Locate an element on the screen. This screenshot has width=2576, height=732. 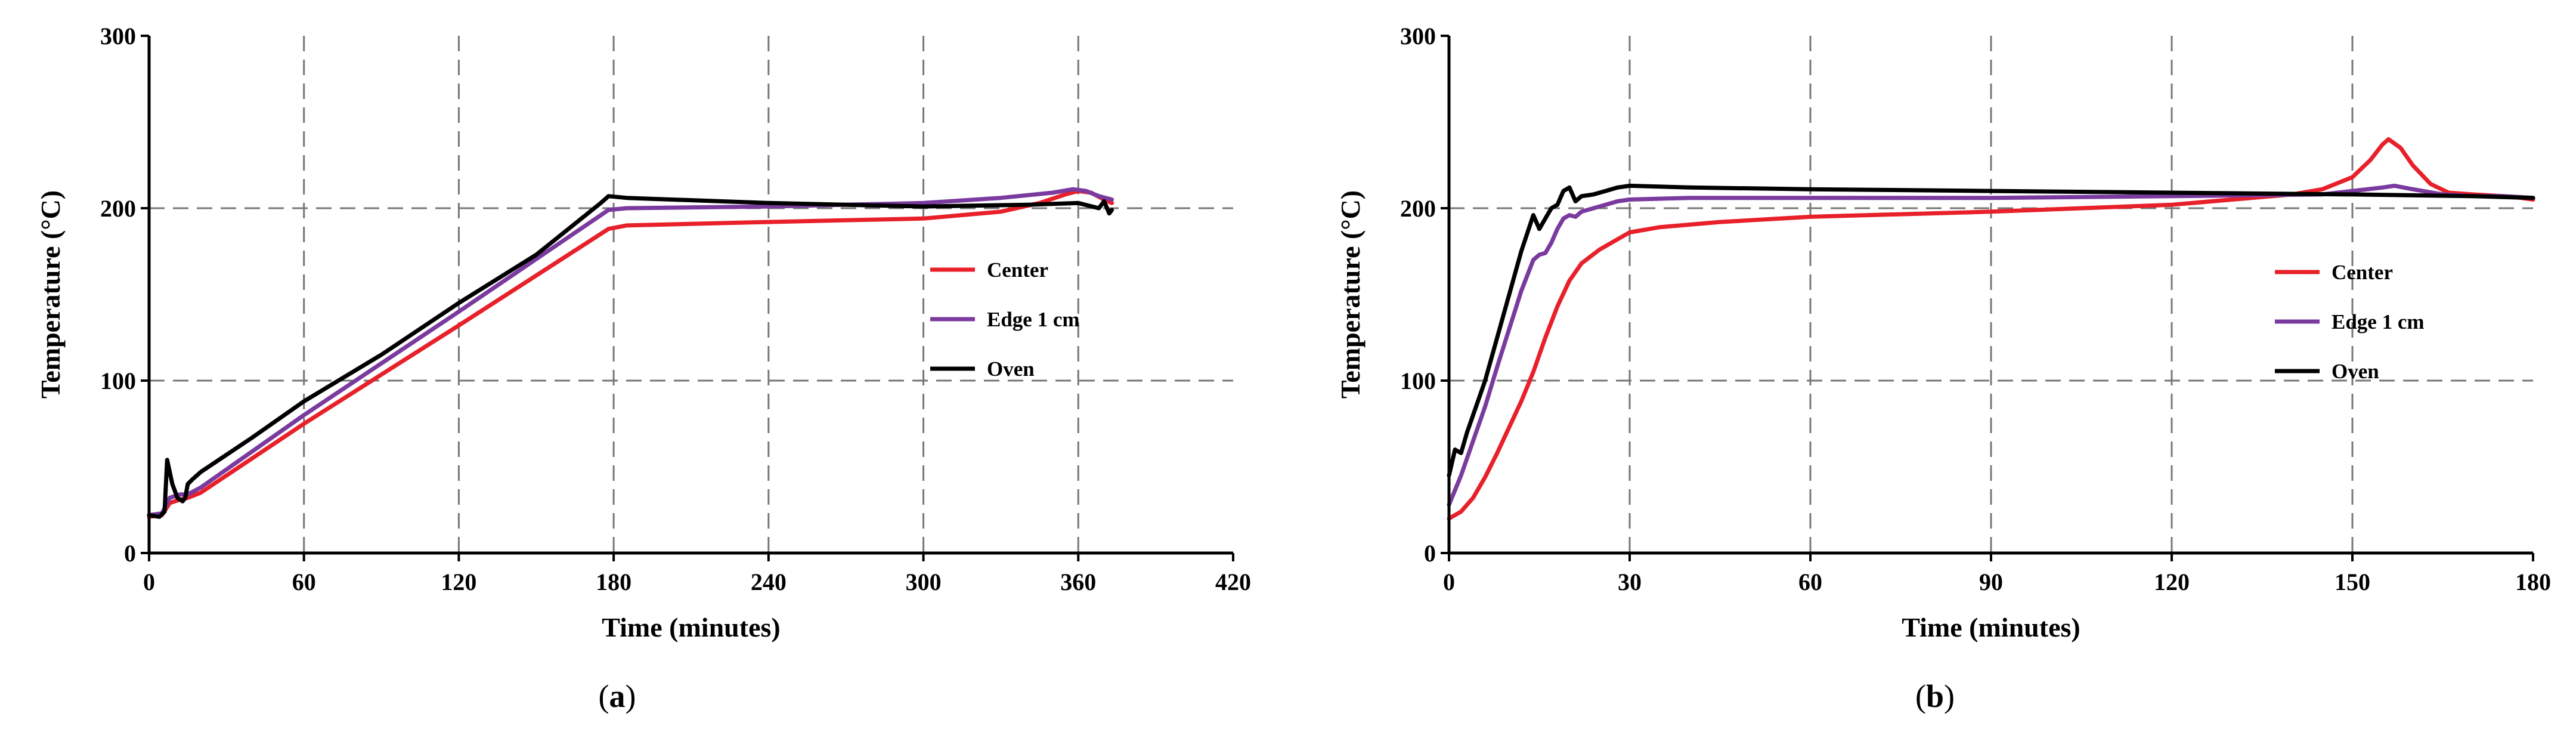
x-tick-label: 150 is located at coordinates (2352, 582).